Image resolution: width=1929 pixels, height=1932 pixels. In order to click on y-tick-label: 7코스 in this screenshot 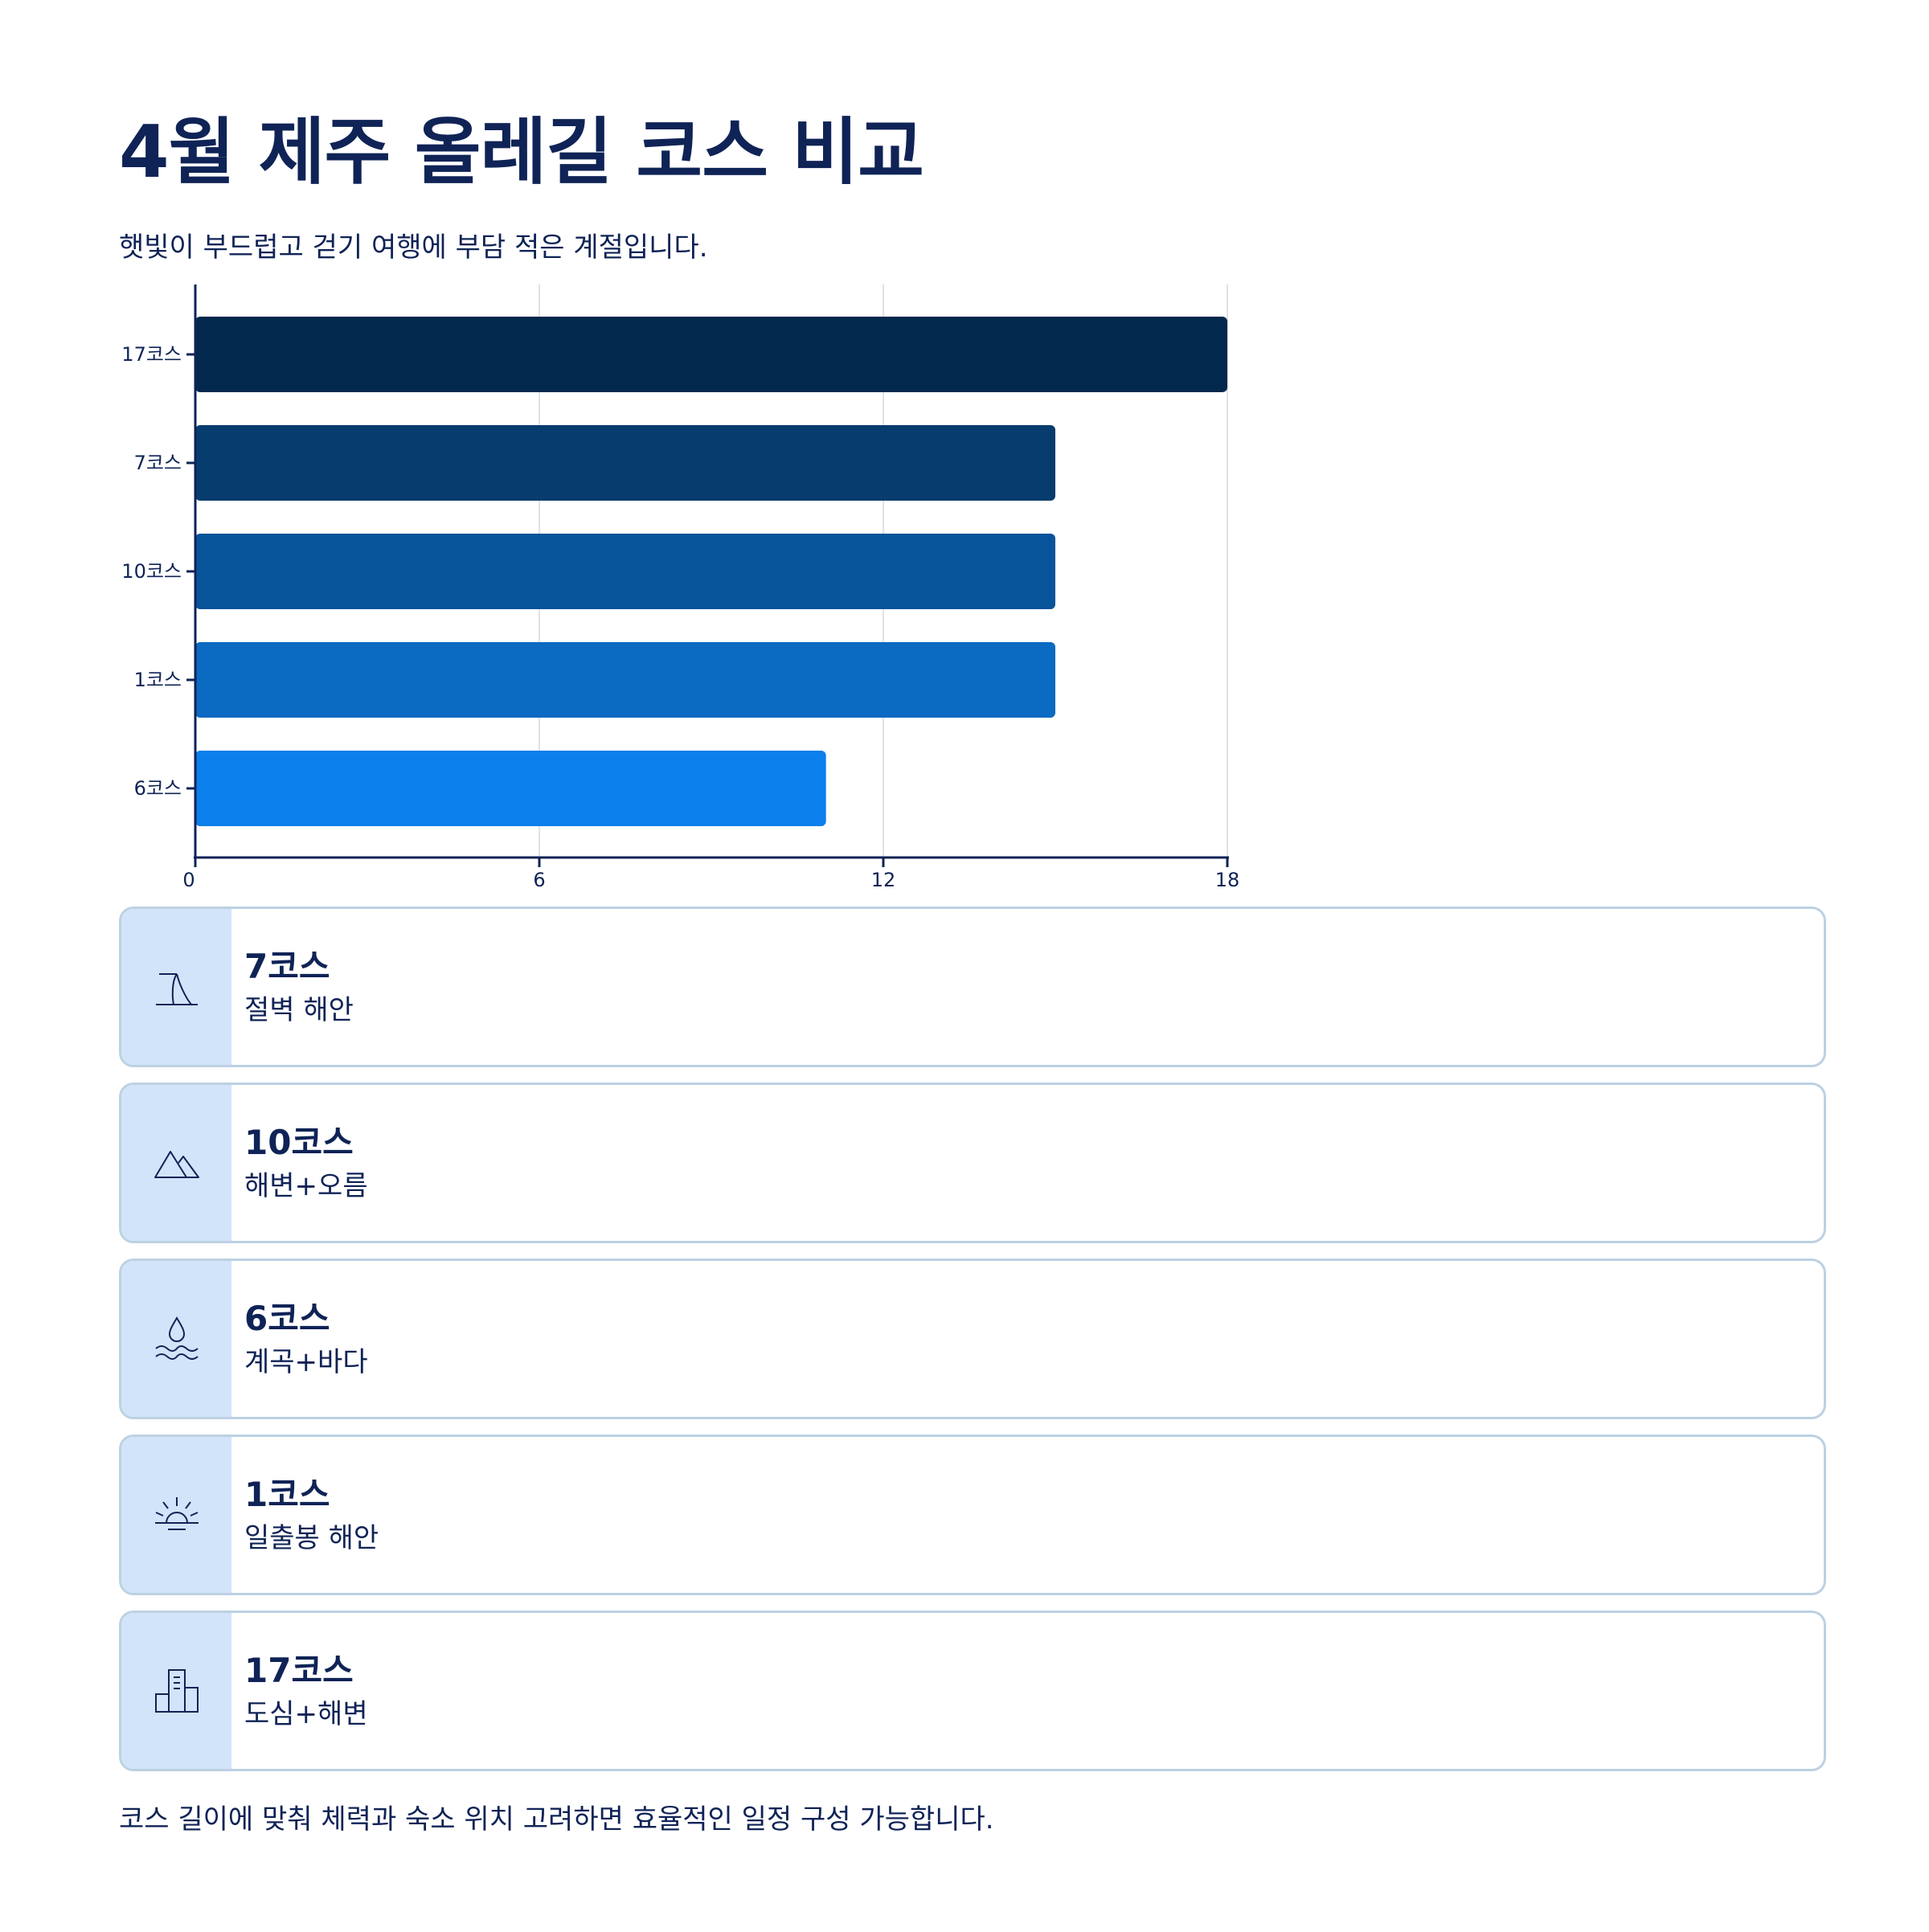, I will do `click(158, 463)`.